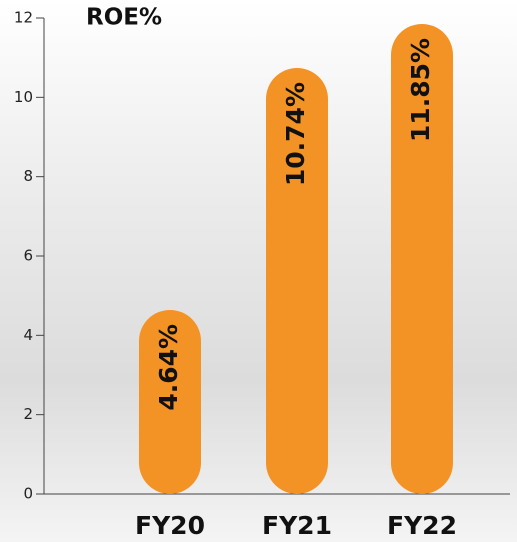 The height and width of the screenshot is (542, 517). What do you see at coordinates (168, 367) in the screenshot?
I see `value-label: 4.64%` at bounding box center [168, 367].